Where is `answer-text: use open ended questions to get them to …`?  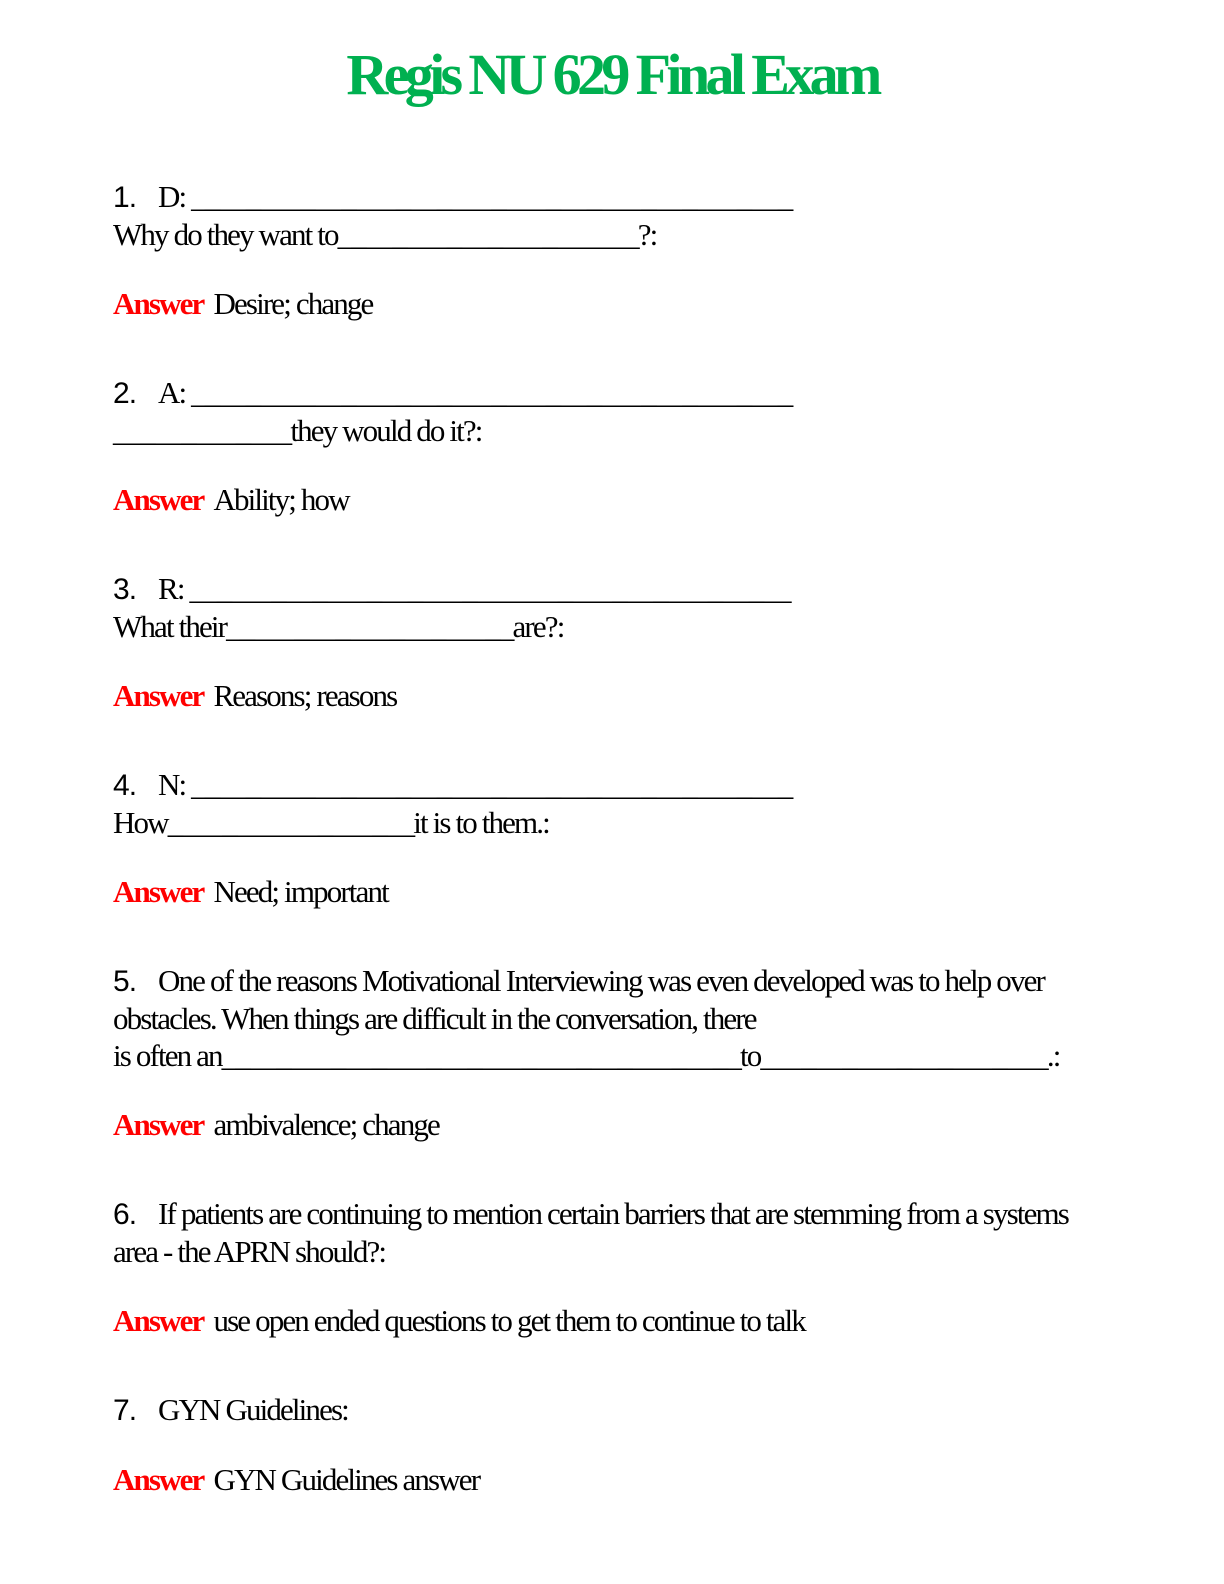 answer-text: use open ended questions to get them to … is located at coordinates (509, 1320).